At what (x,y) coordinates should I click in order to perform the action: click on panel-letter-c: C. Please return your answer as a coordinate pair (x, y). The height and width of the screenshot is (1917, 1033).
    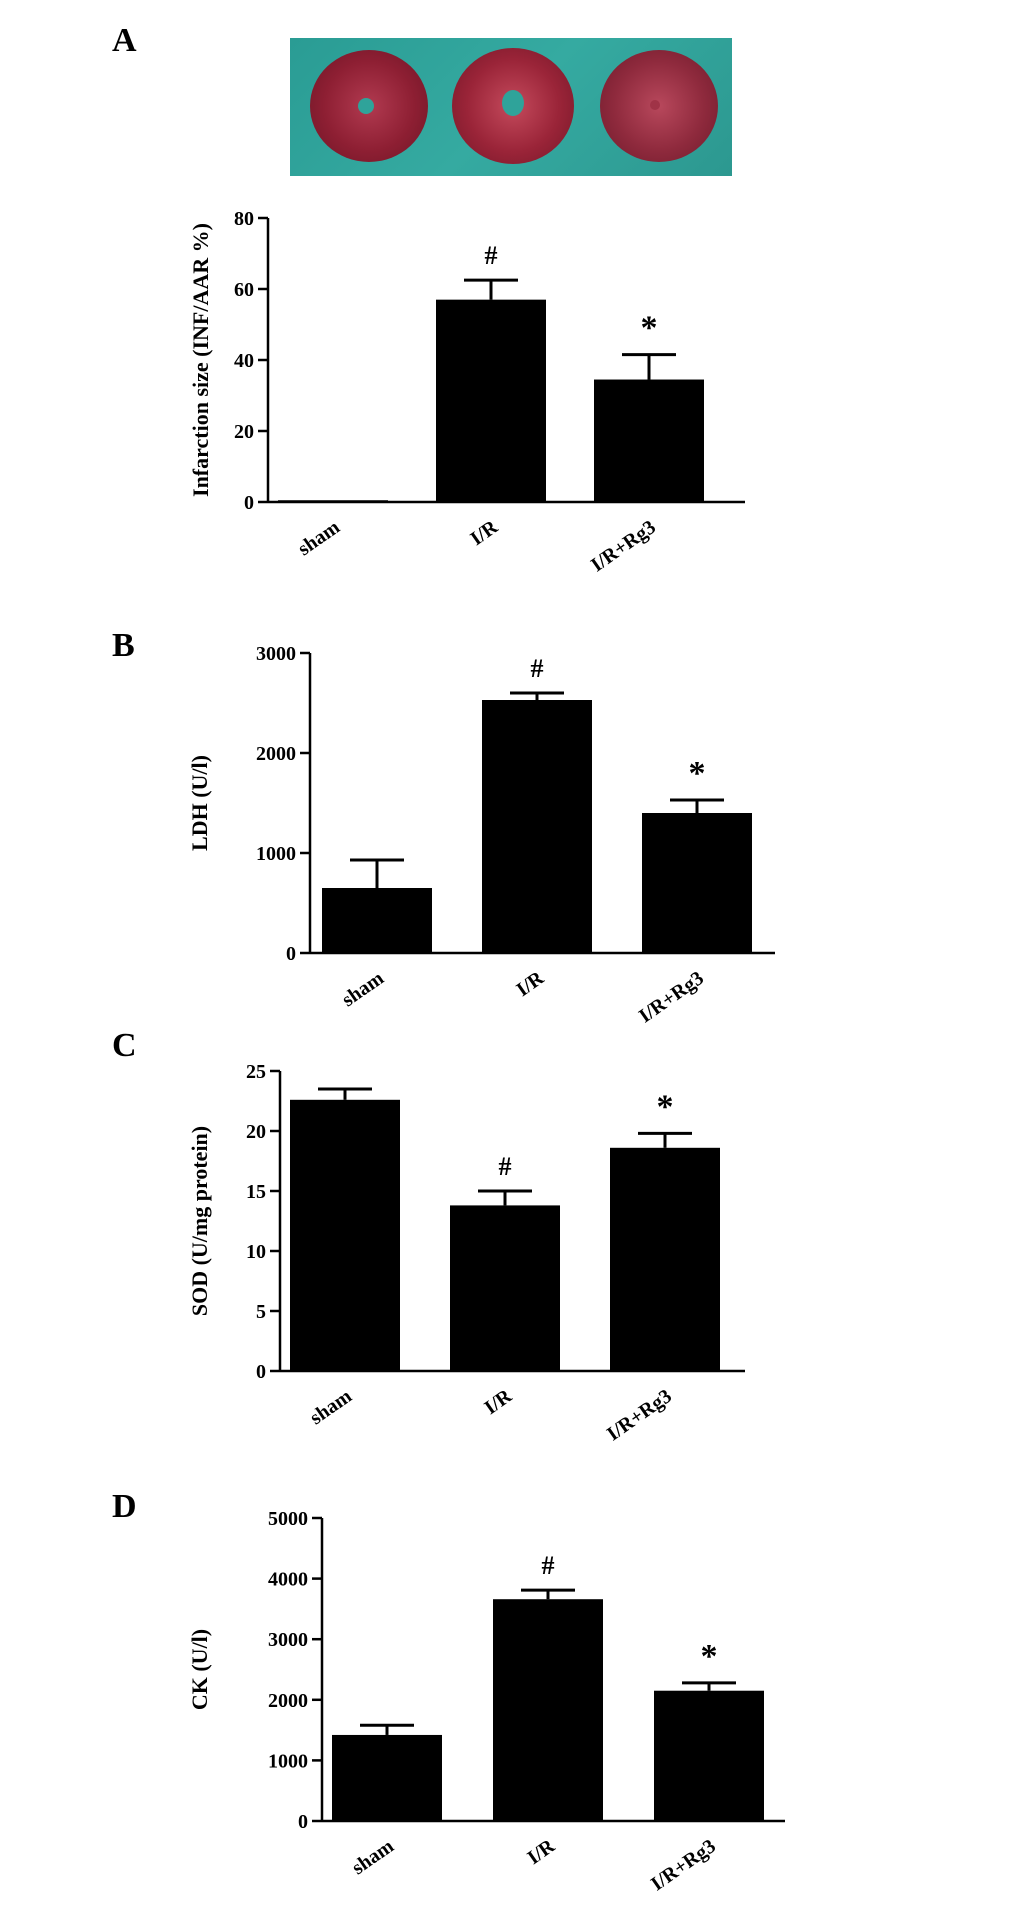
    Looking at the image, I should click on (124, 1045).